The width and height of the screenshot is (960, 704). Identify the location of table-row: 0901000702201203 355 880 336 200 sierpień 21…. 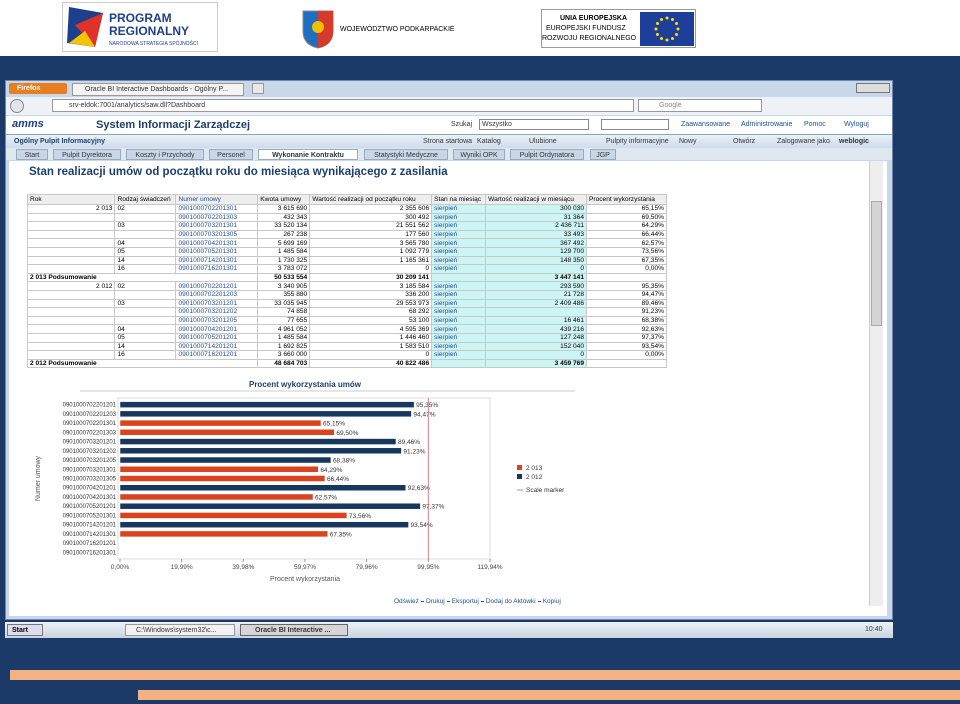
(346, 294).